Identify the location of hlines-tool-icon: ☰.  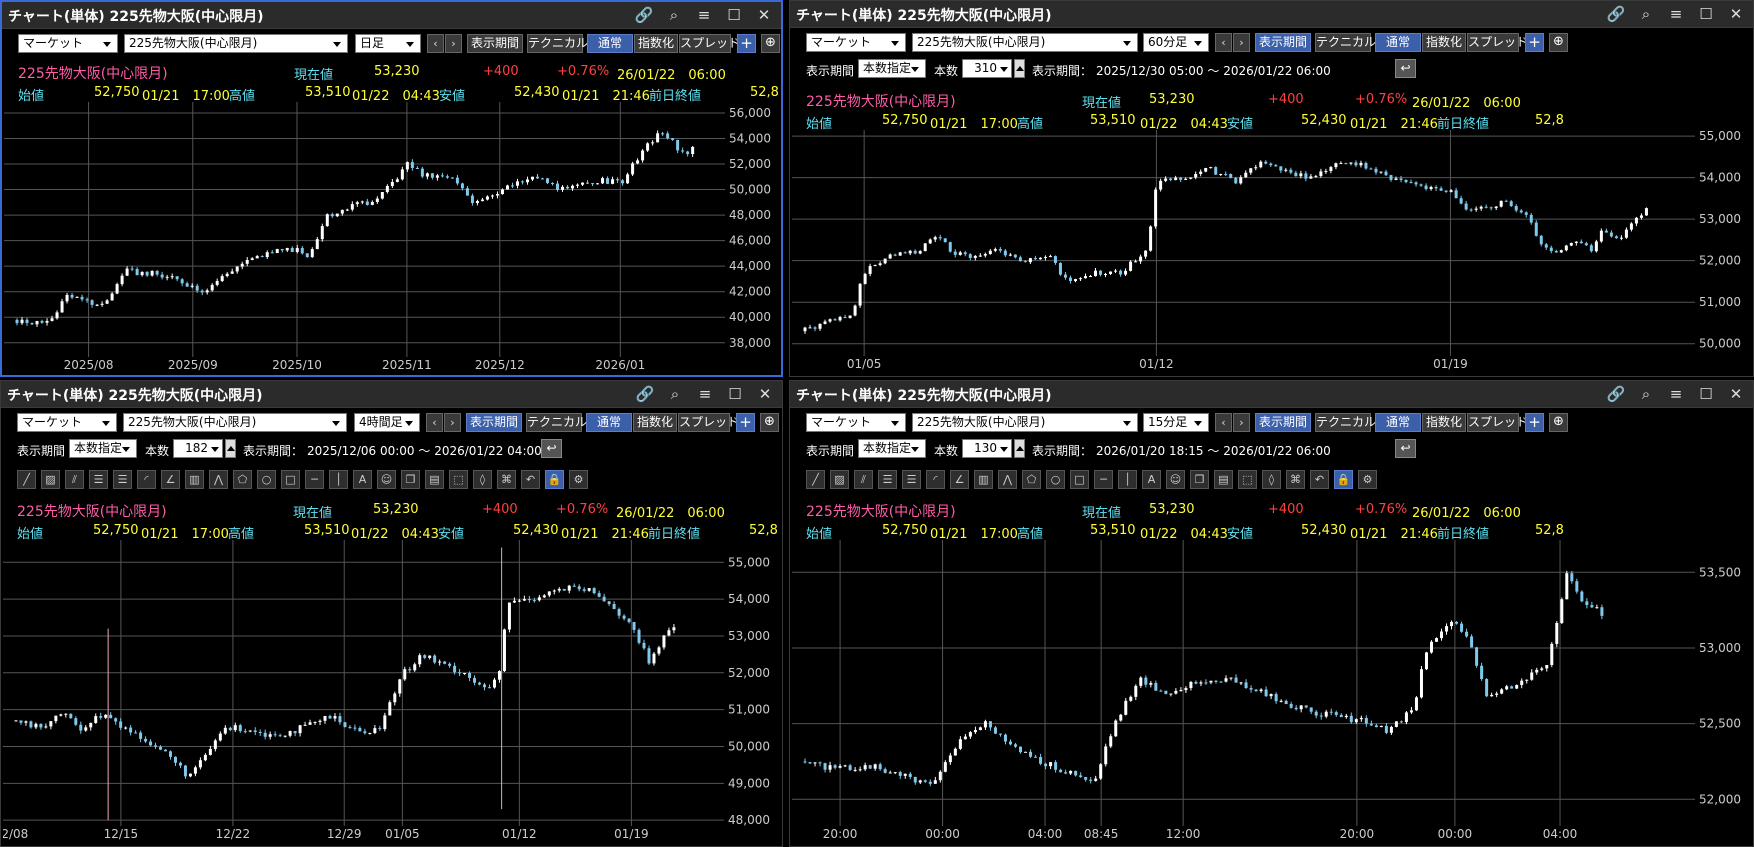
(887, 479).